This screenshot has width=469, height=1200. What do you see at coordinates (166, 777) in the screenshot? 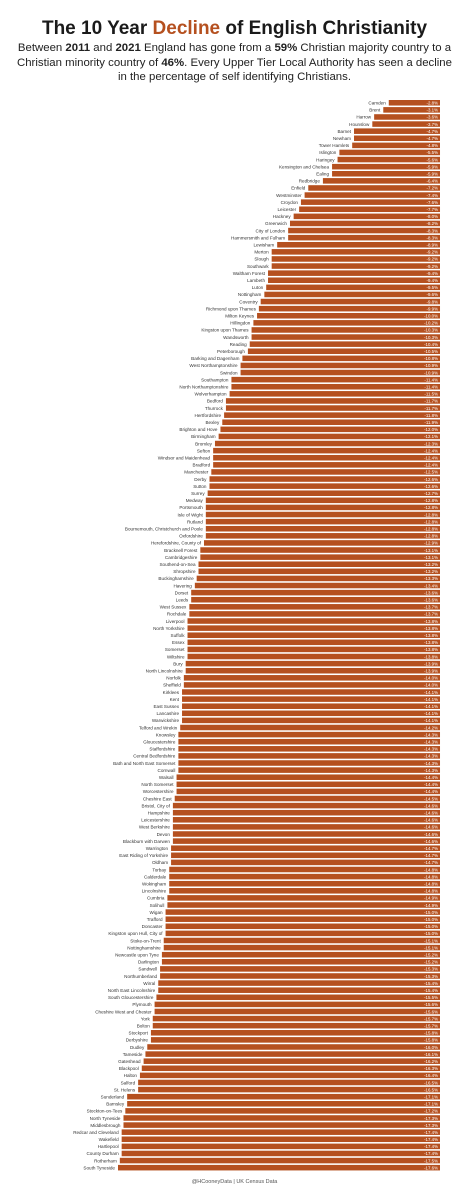
I see `category-label-95: Walsall` at bounding box center [166, 777].